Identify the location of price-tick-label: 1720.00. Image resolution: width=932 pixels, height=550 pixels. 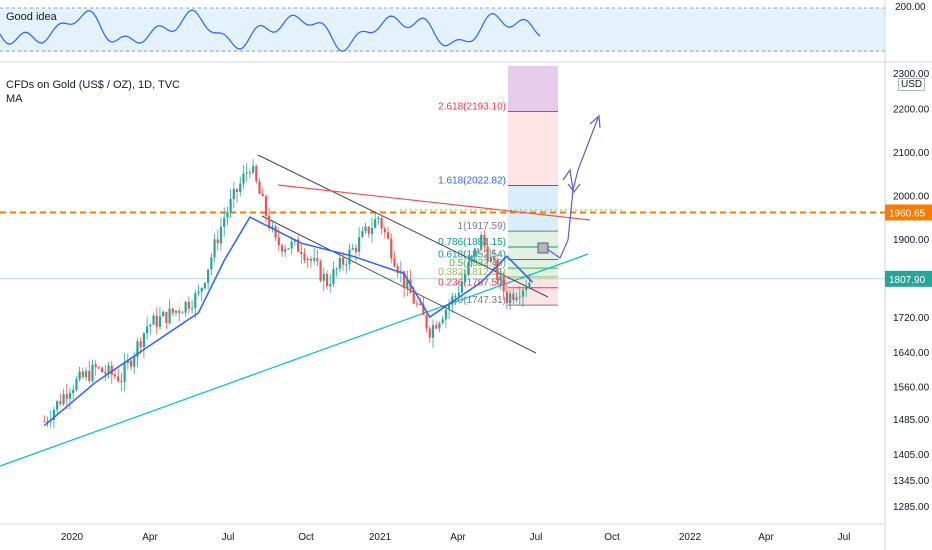
(911, 318).